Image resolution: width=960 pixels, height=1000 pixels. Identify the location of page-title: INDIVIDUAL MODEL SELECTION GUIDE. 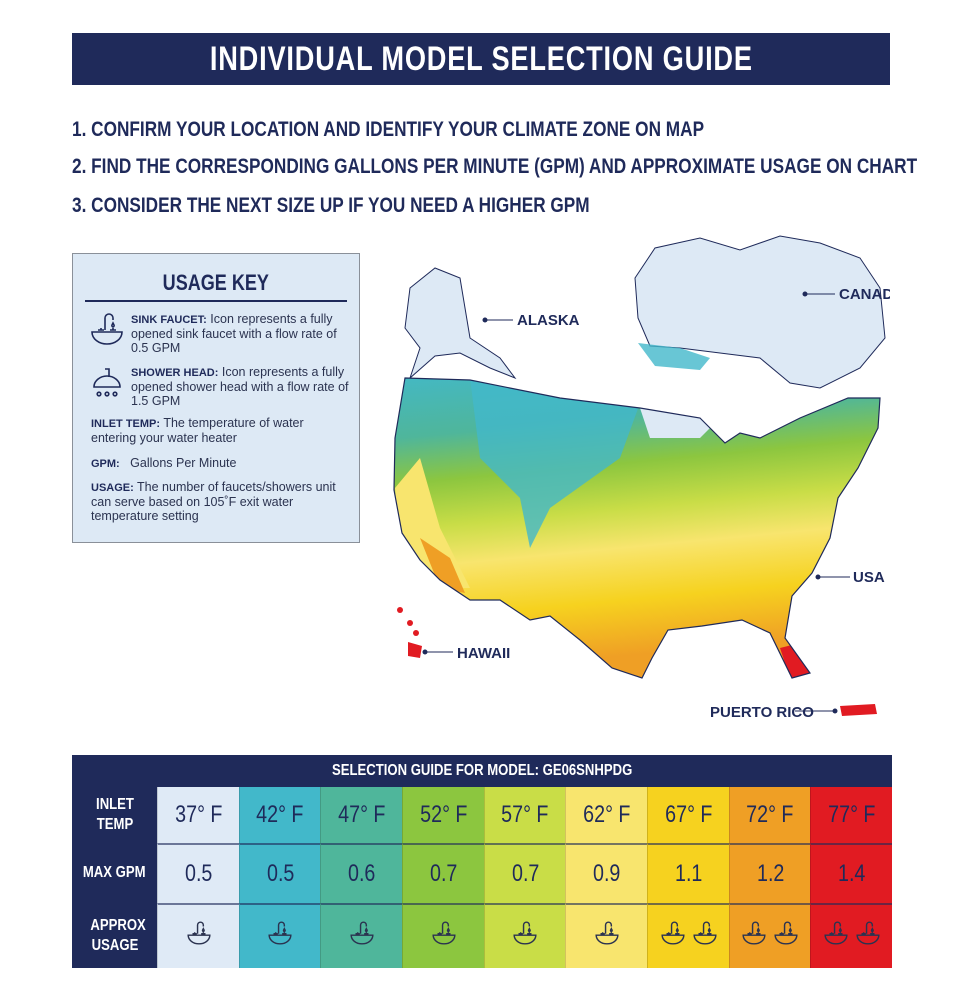
(481, 59).